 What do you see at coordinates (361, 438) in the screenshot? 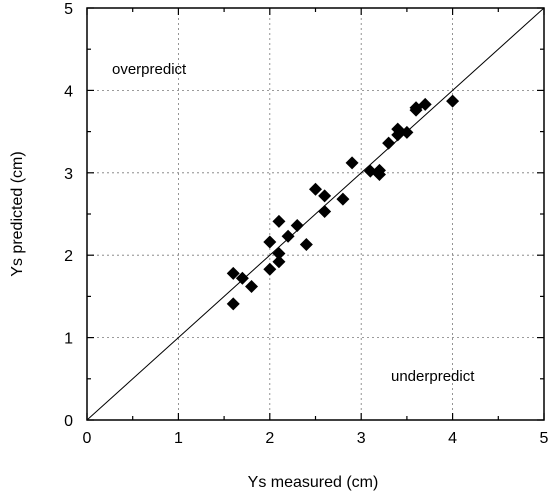
I see `x-tick-label: 3` at bounding box center [361, 438].